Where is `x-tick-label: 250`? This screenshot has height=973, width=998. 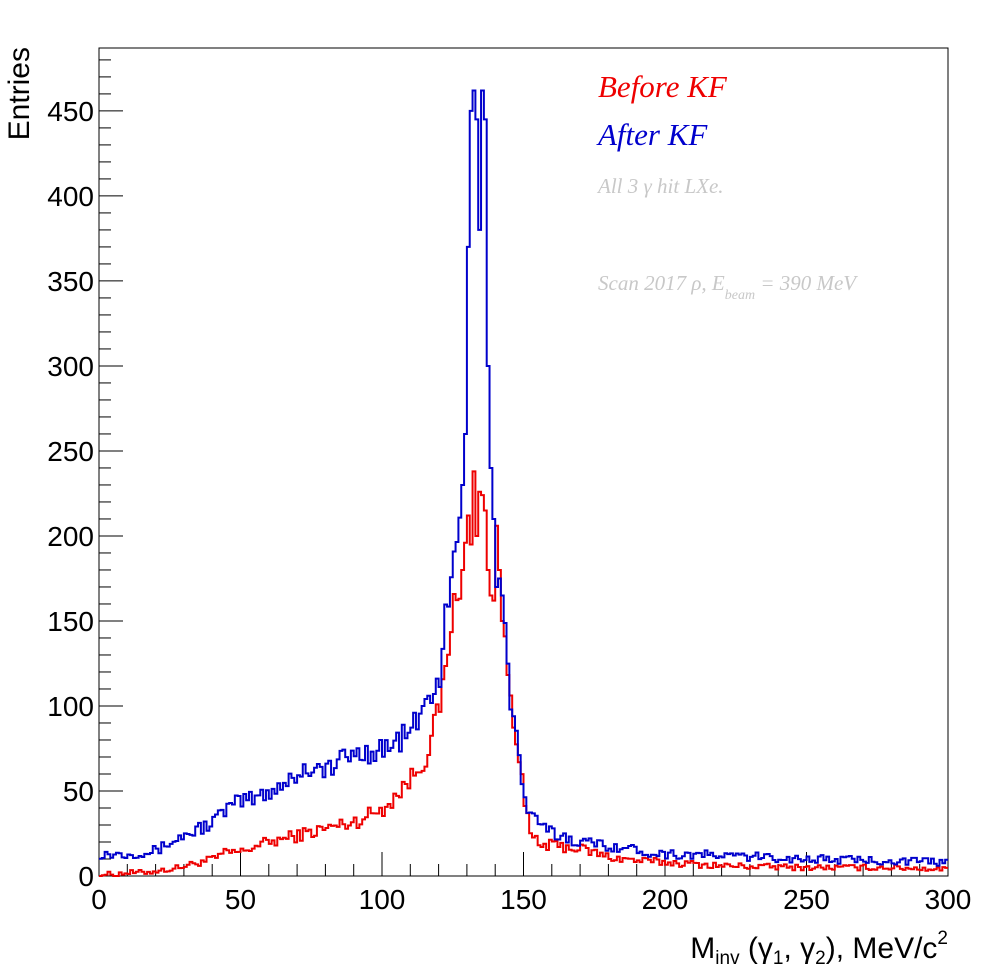
x-tick-label: 250 is located at coordinates (806, 899).